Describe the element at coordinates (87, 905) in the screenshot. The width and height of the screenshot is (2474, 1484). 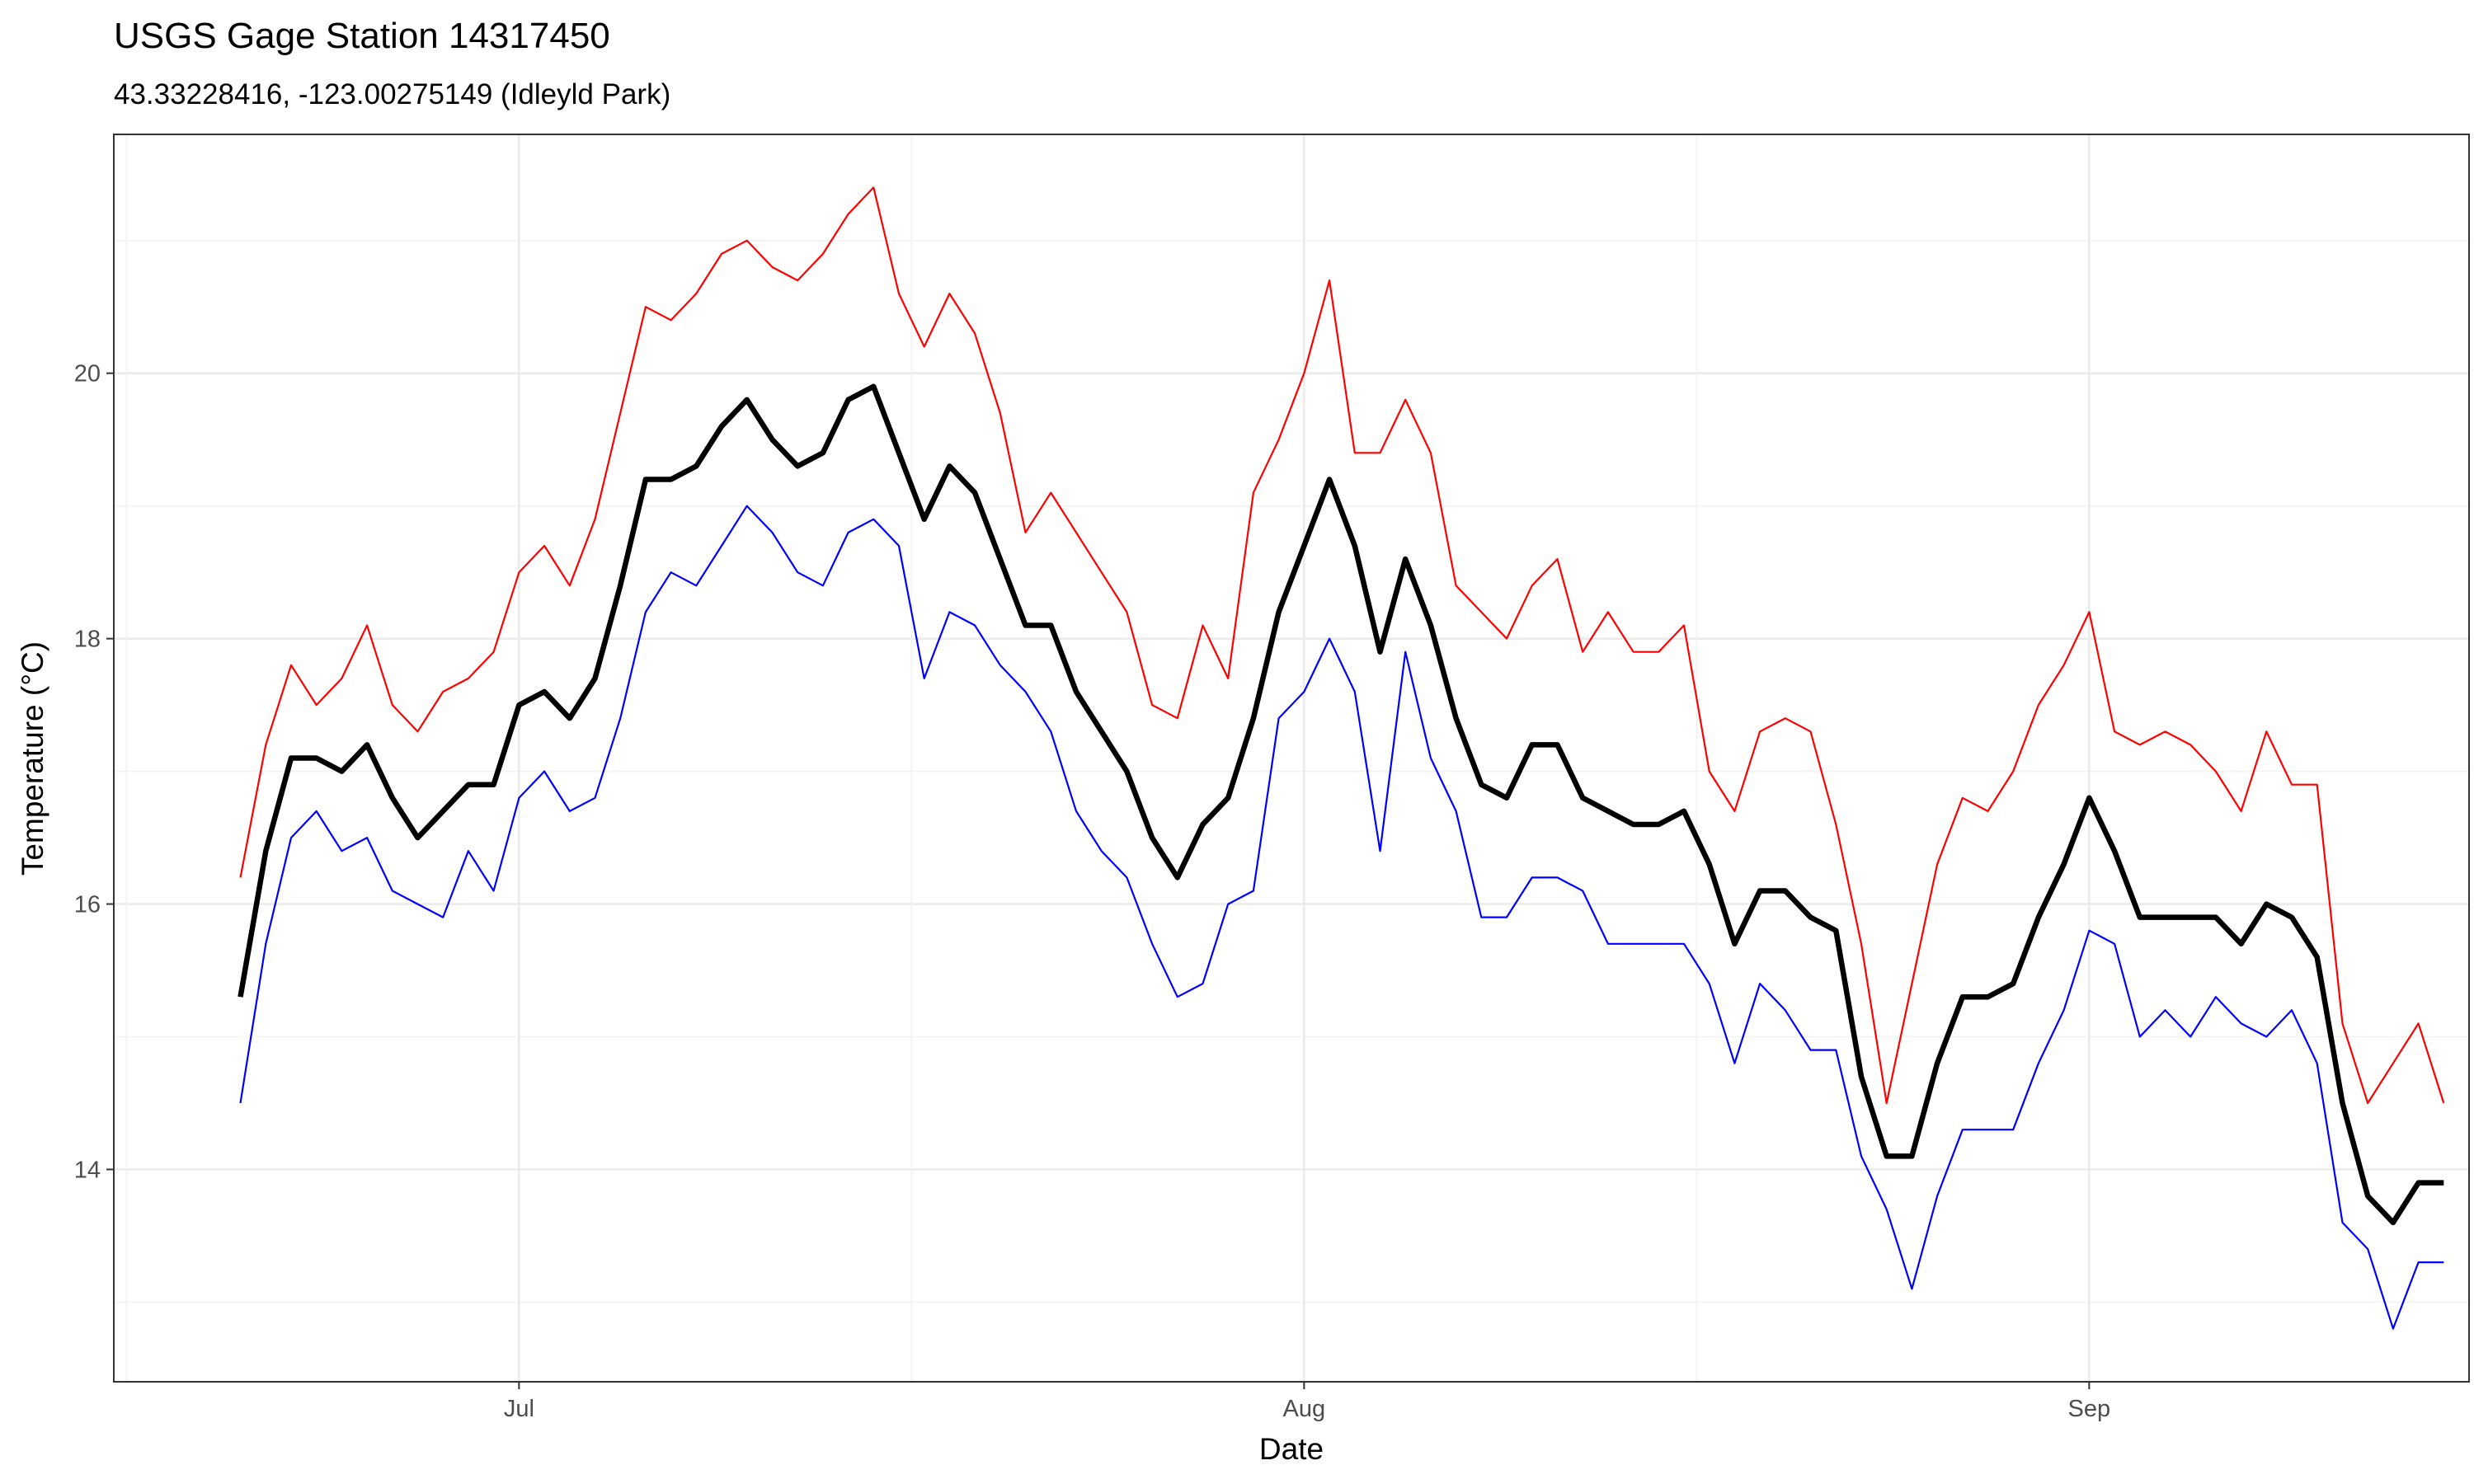
I see `y-tick-label: 16` at that location.